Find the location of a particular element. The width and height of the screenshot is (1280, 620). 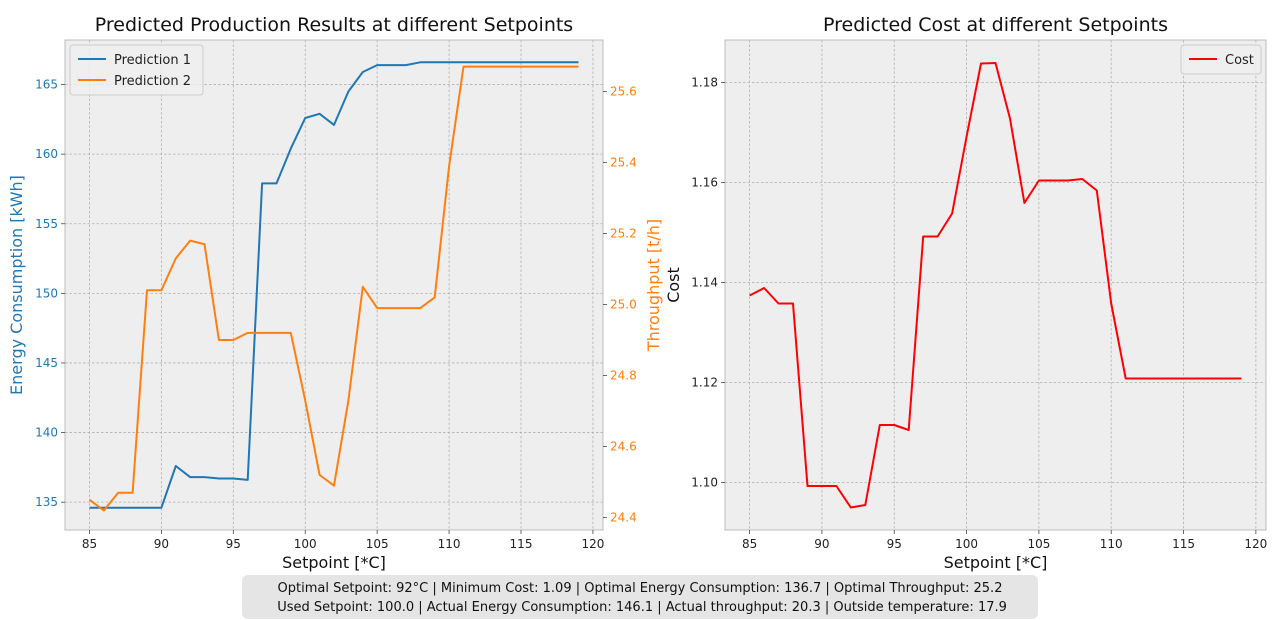

chart0-y2-tick-label-2: 24.8 is located at coordinates (623, 376).